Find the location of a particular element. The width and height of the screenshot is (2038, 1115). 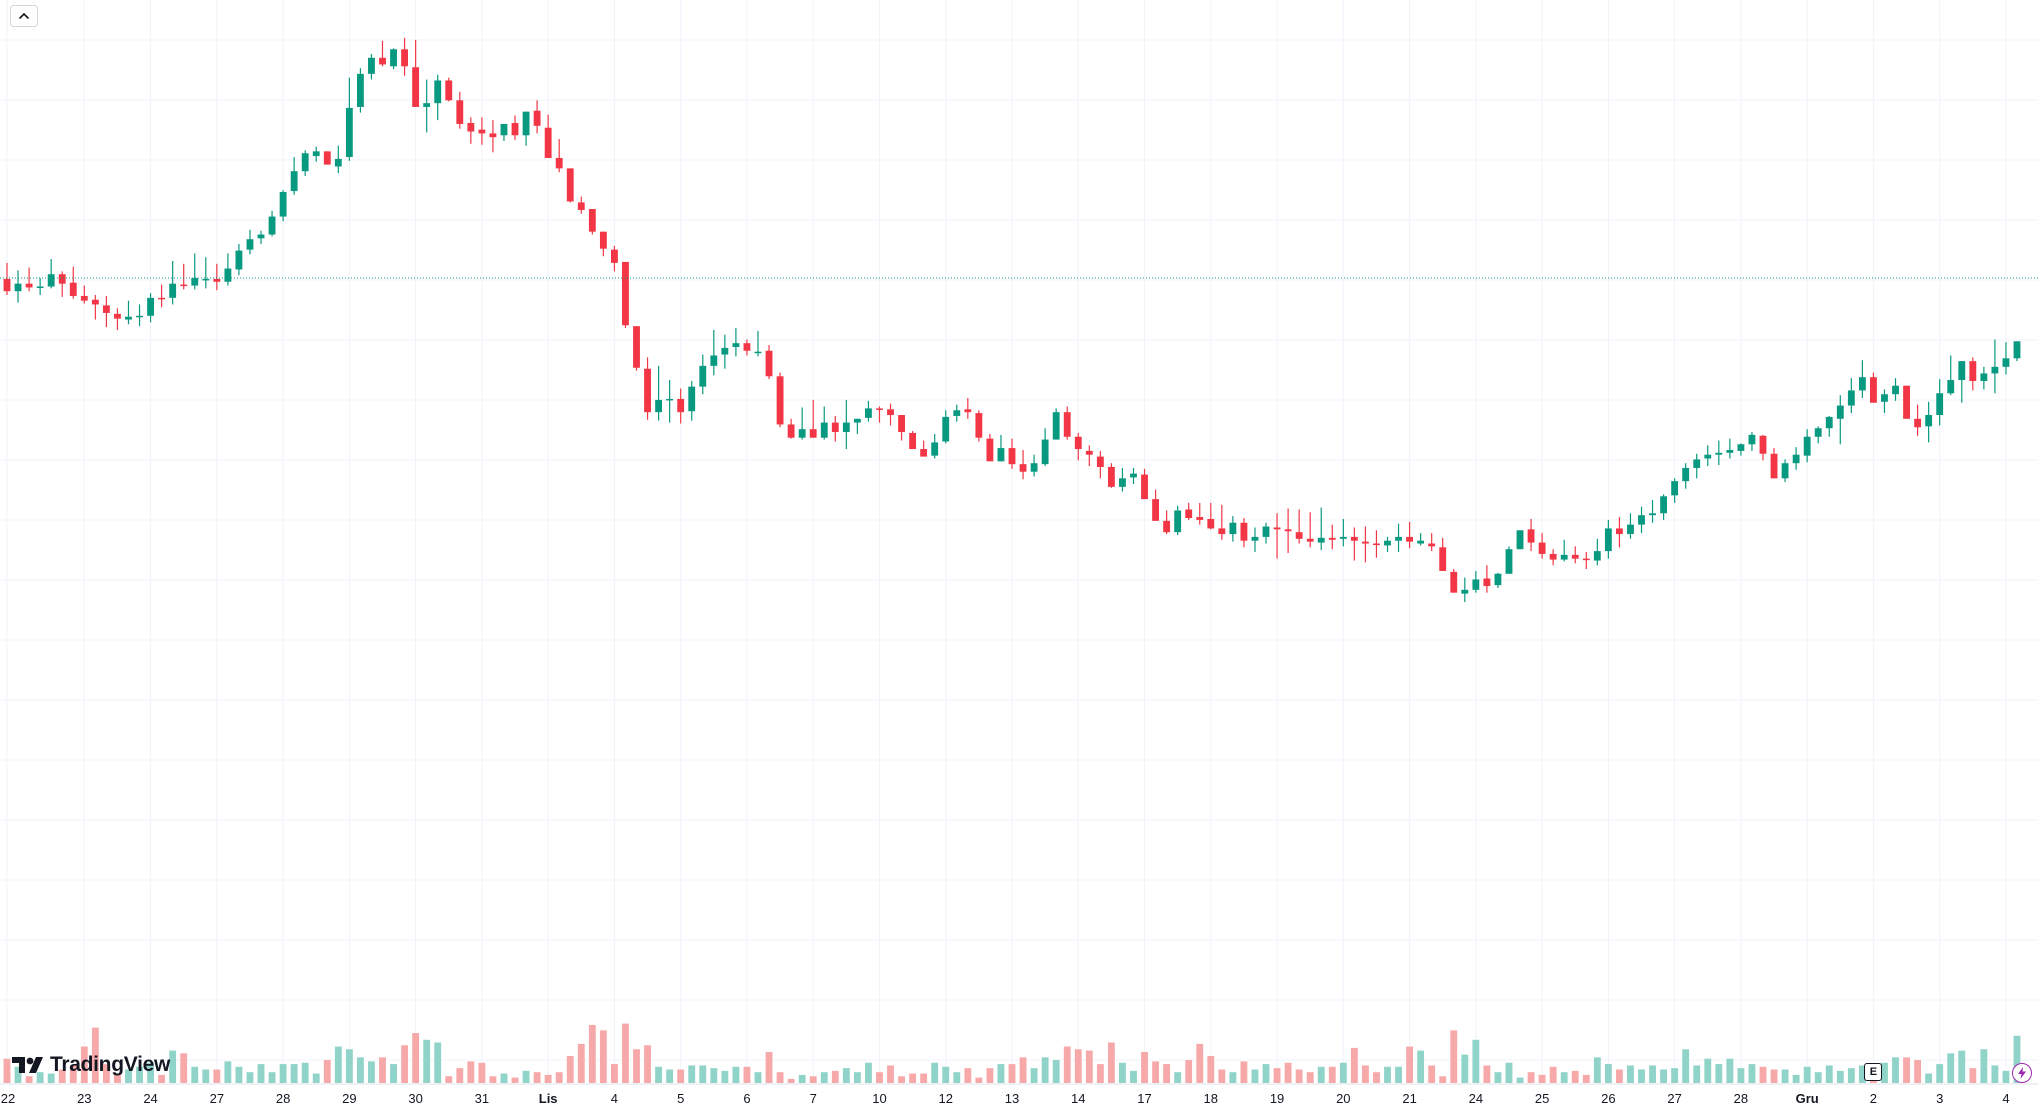

lightning-button is located at coordinates (2022, 1073).